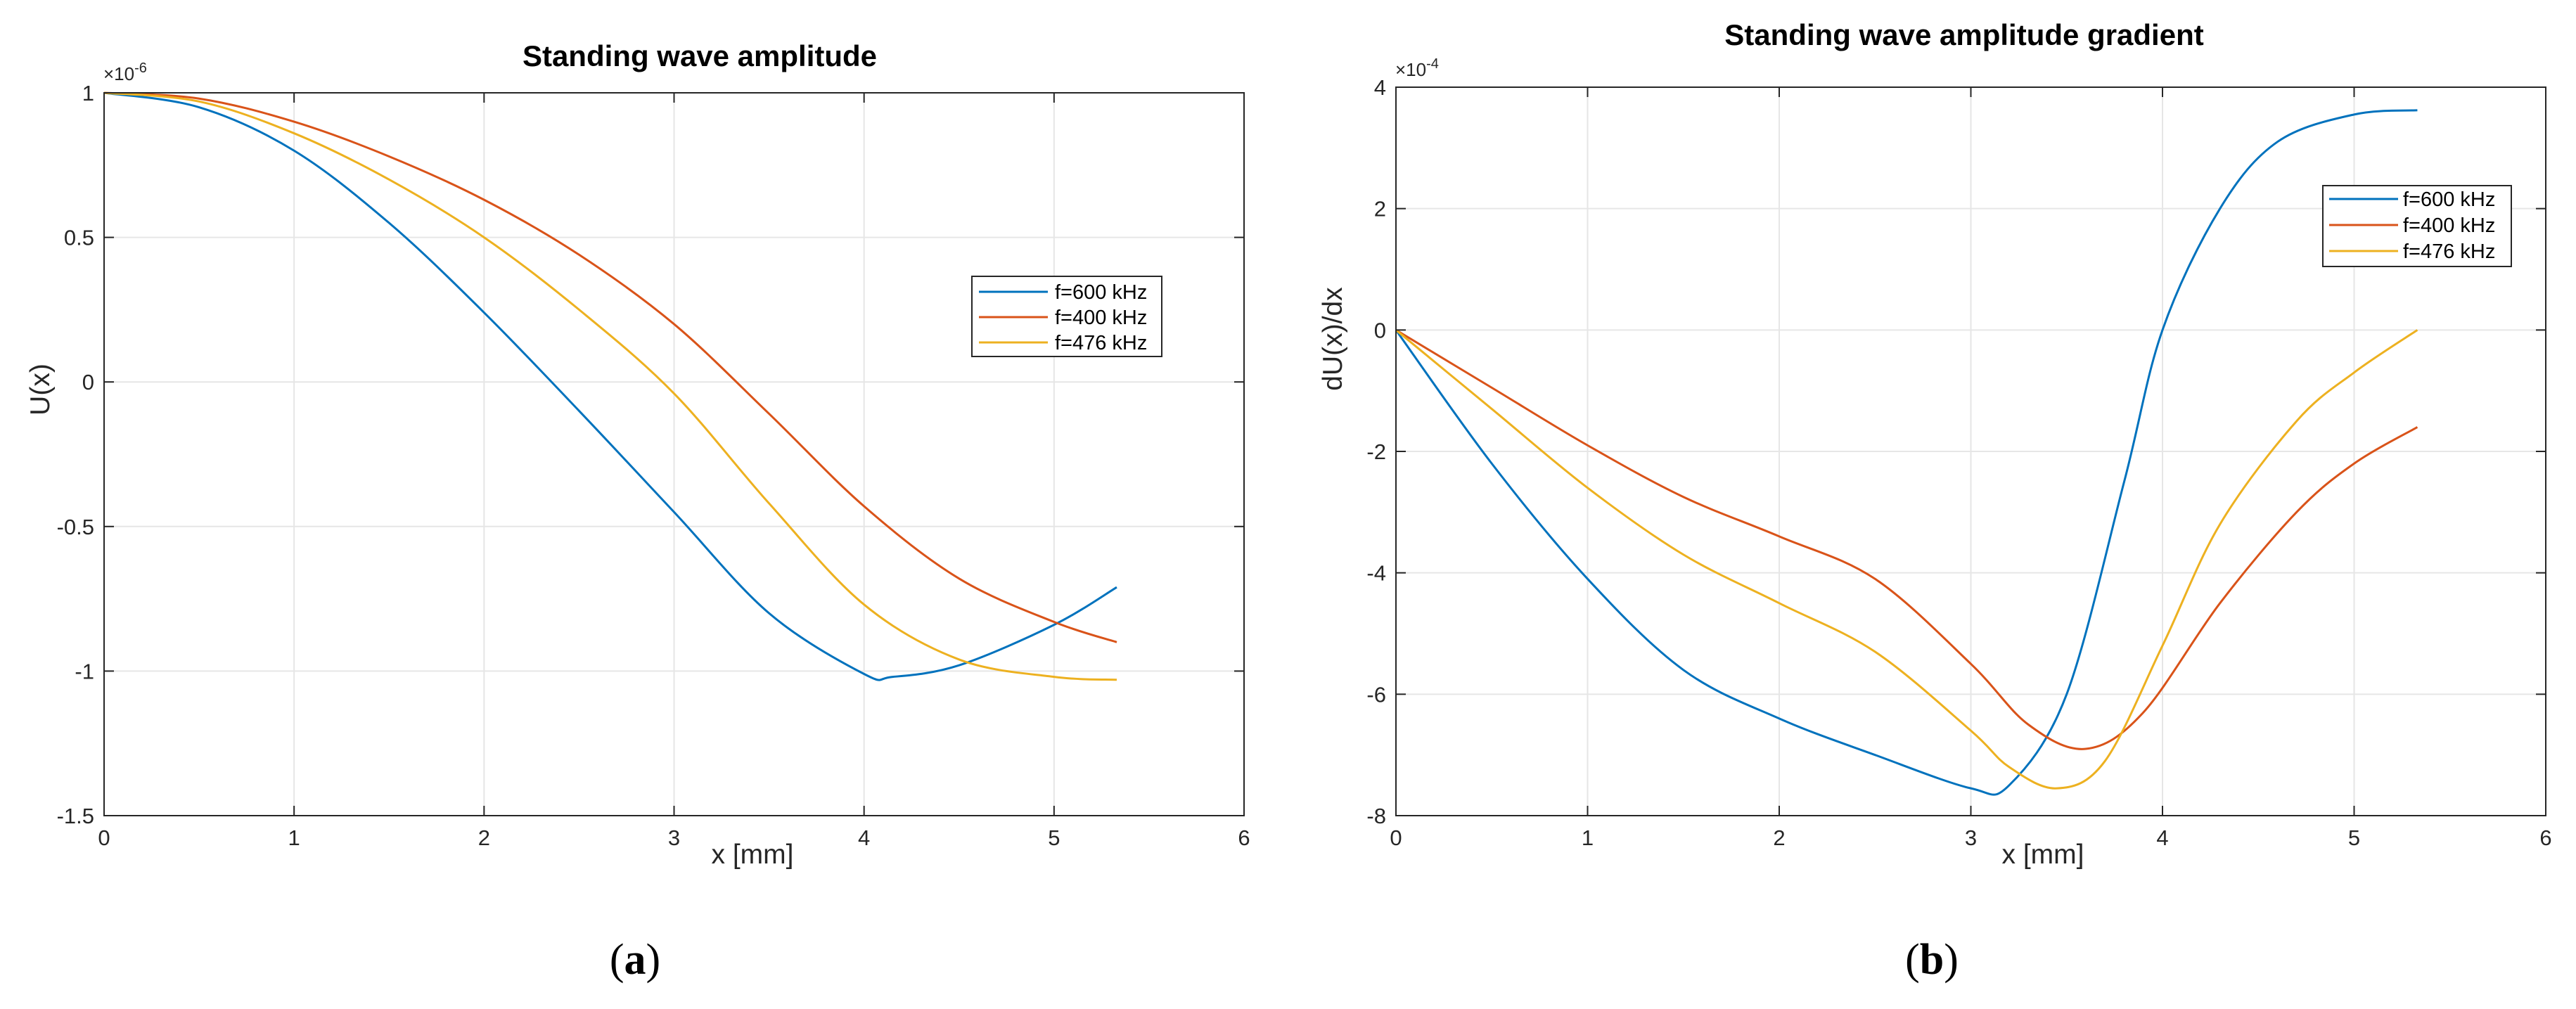  I want to click on panel-a-ytick-label-4: 0.5, so click(79, 238).